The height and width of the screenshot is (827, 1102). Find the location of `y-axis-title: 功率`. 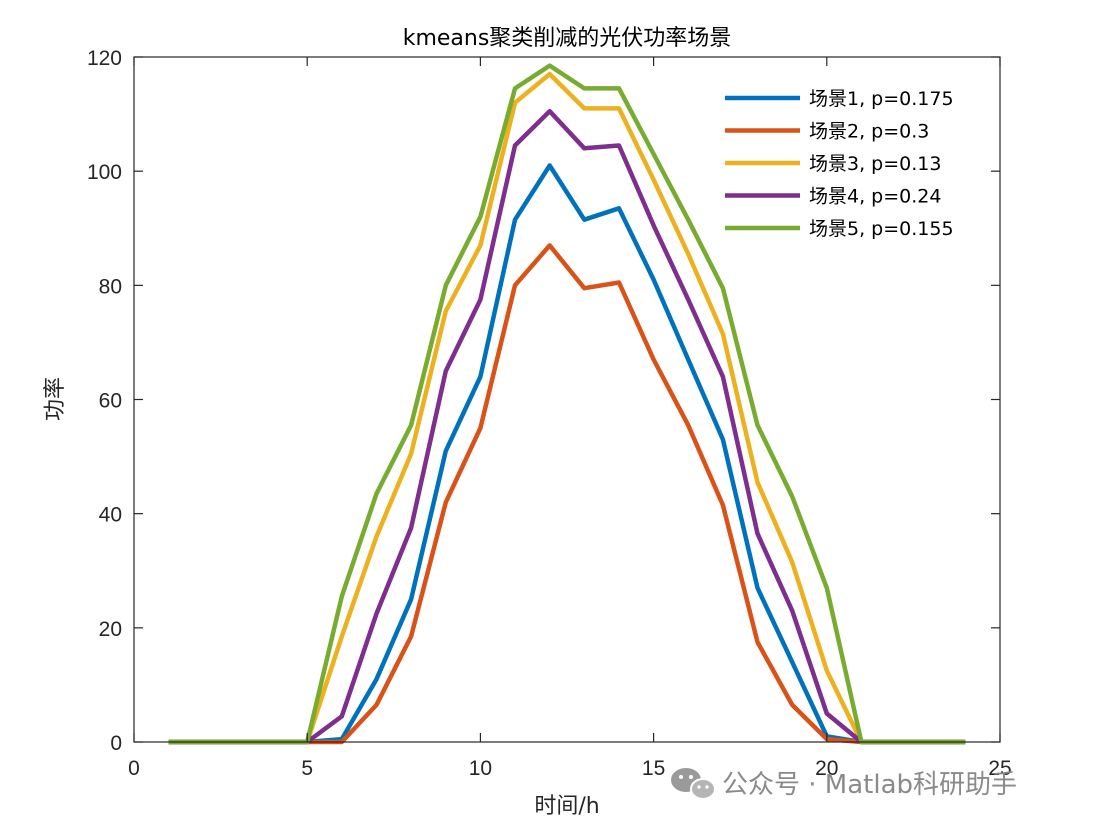

y-axis-title: 功率 is located at coordinates (55, 399).